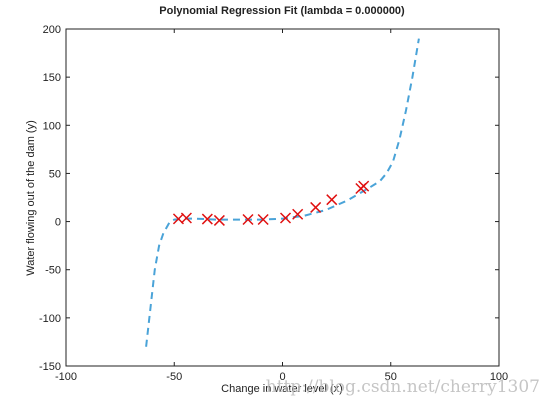 This screenshot has width=545, height=407. What do you see at coordinates (50, 319) in the screenshot?
I see `y-tick-label: -100` at bounding box center [50, 319].